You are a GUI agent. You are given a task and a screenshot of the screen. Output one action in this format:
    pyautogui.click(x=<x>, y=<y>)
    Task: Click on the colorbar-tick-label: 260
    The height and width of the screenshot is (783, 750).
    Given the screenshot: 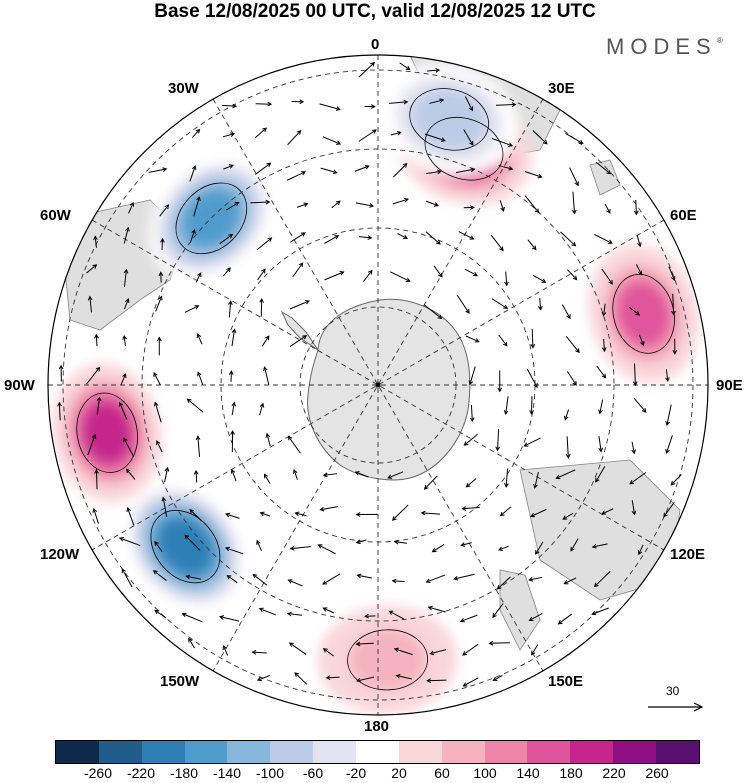 What is the action you would take?
    pyautogui.click(x=657, y=773)
    